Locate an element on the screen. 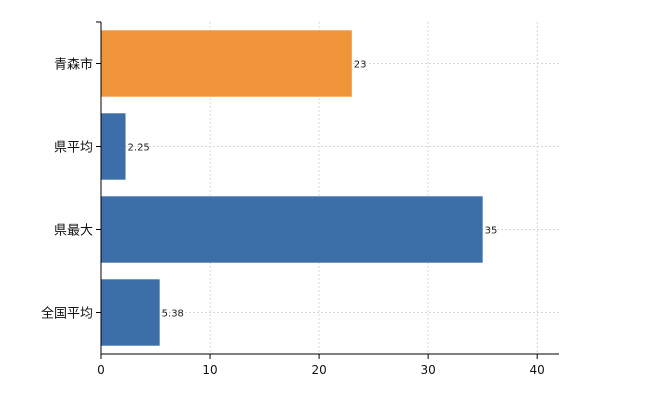  x-tick-label-10: 10 is located at coordinates (209, 370).